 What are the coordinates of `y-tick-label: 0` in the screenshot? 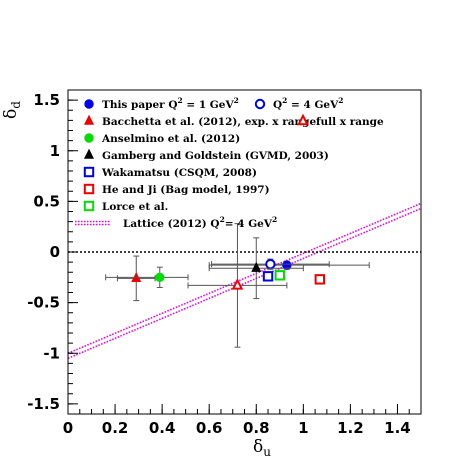 It's located at (55, 252).